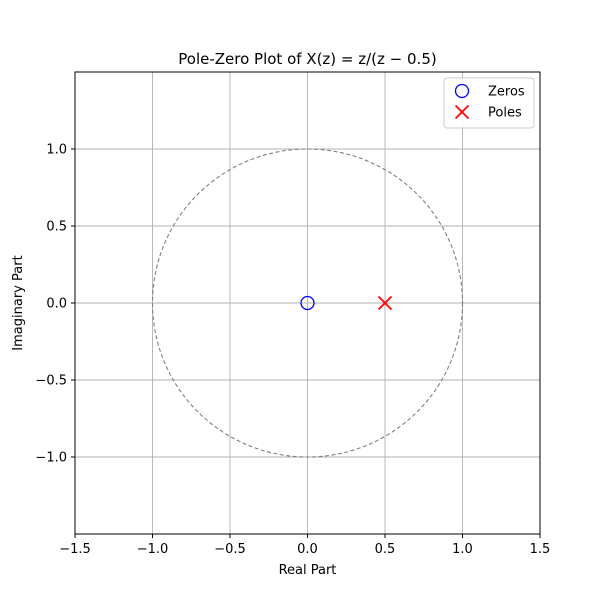 This screenshot has width=600, height=600. I want to click on pole-marker-stroke, so click(385, 303).